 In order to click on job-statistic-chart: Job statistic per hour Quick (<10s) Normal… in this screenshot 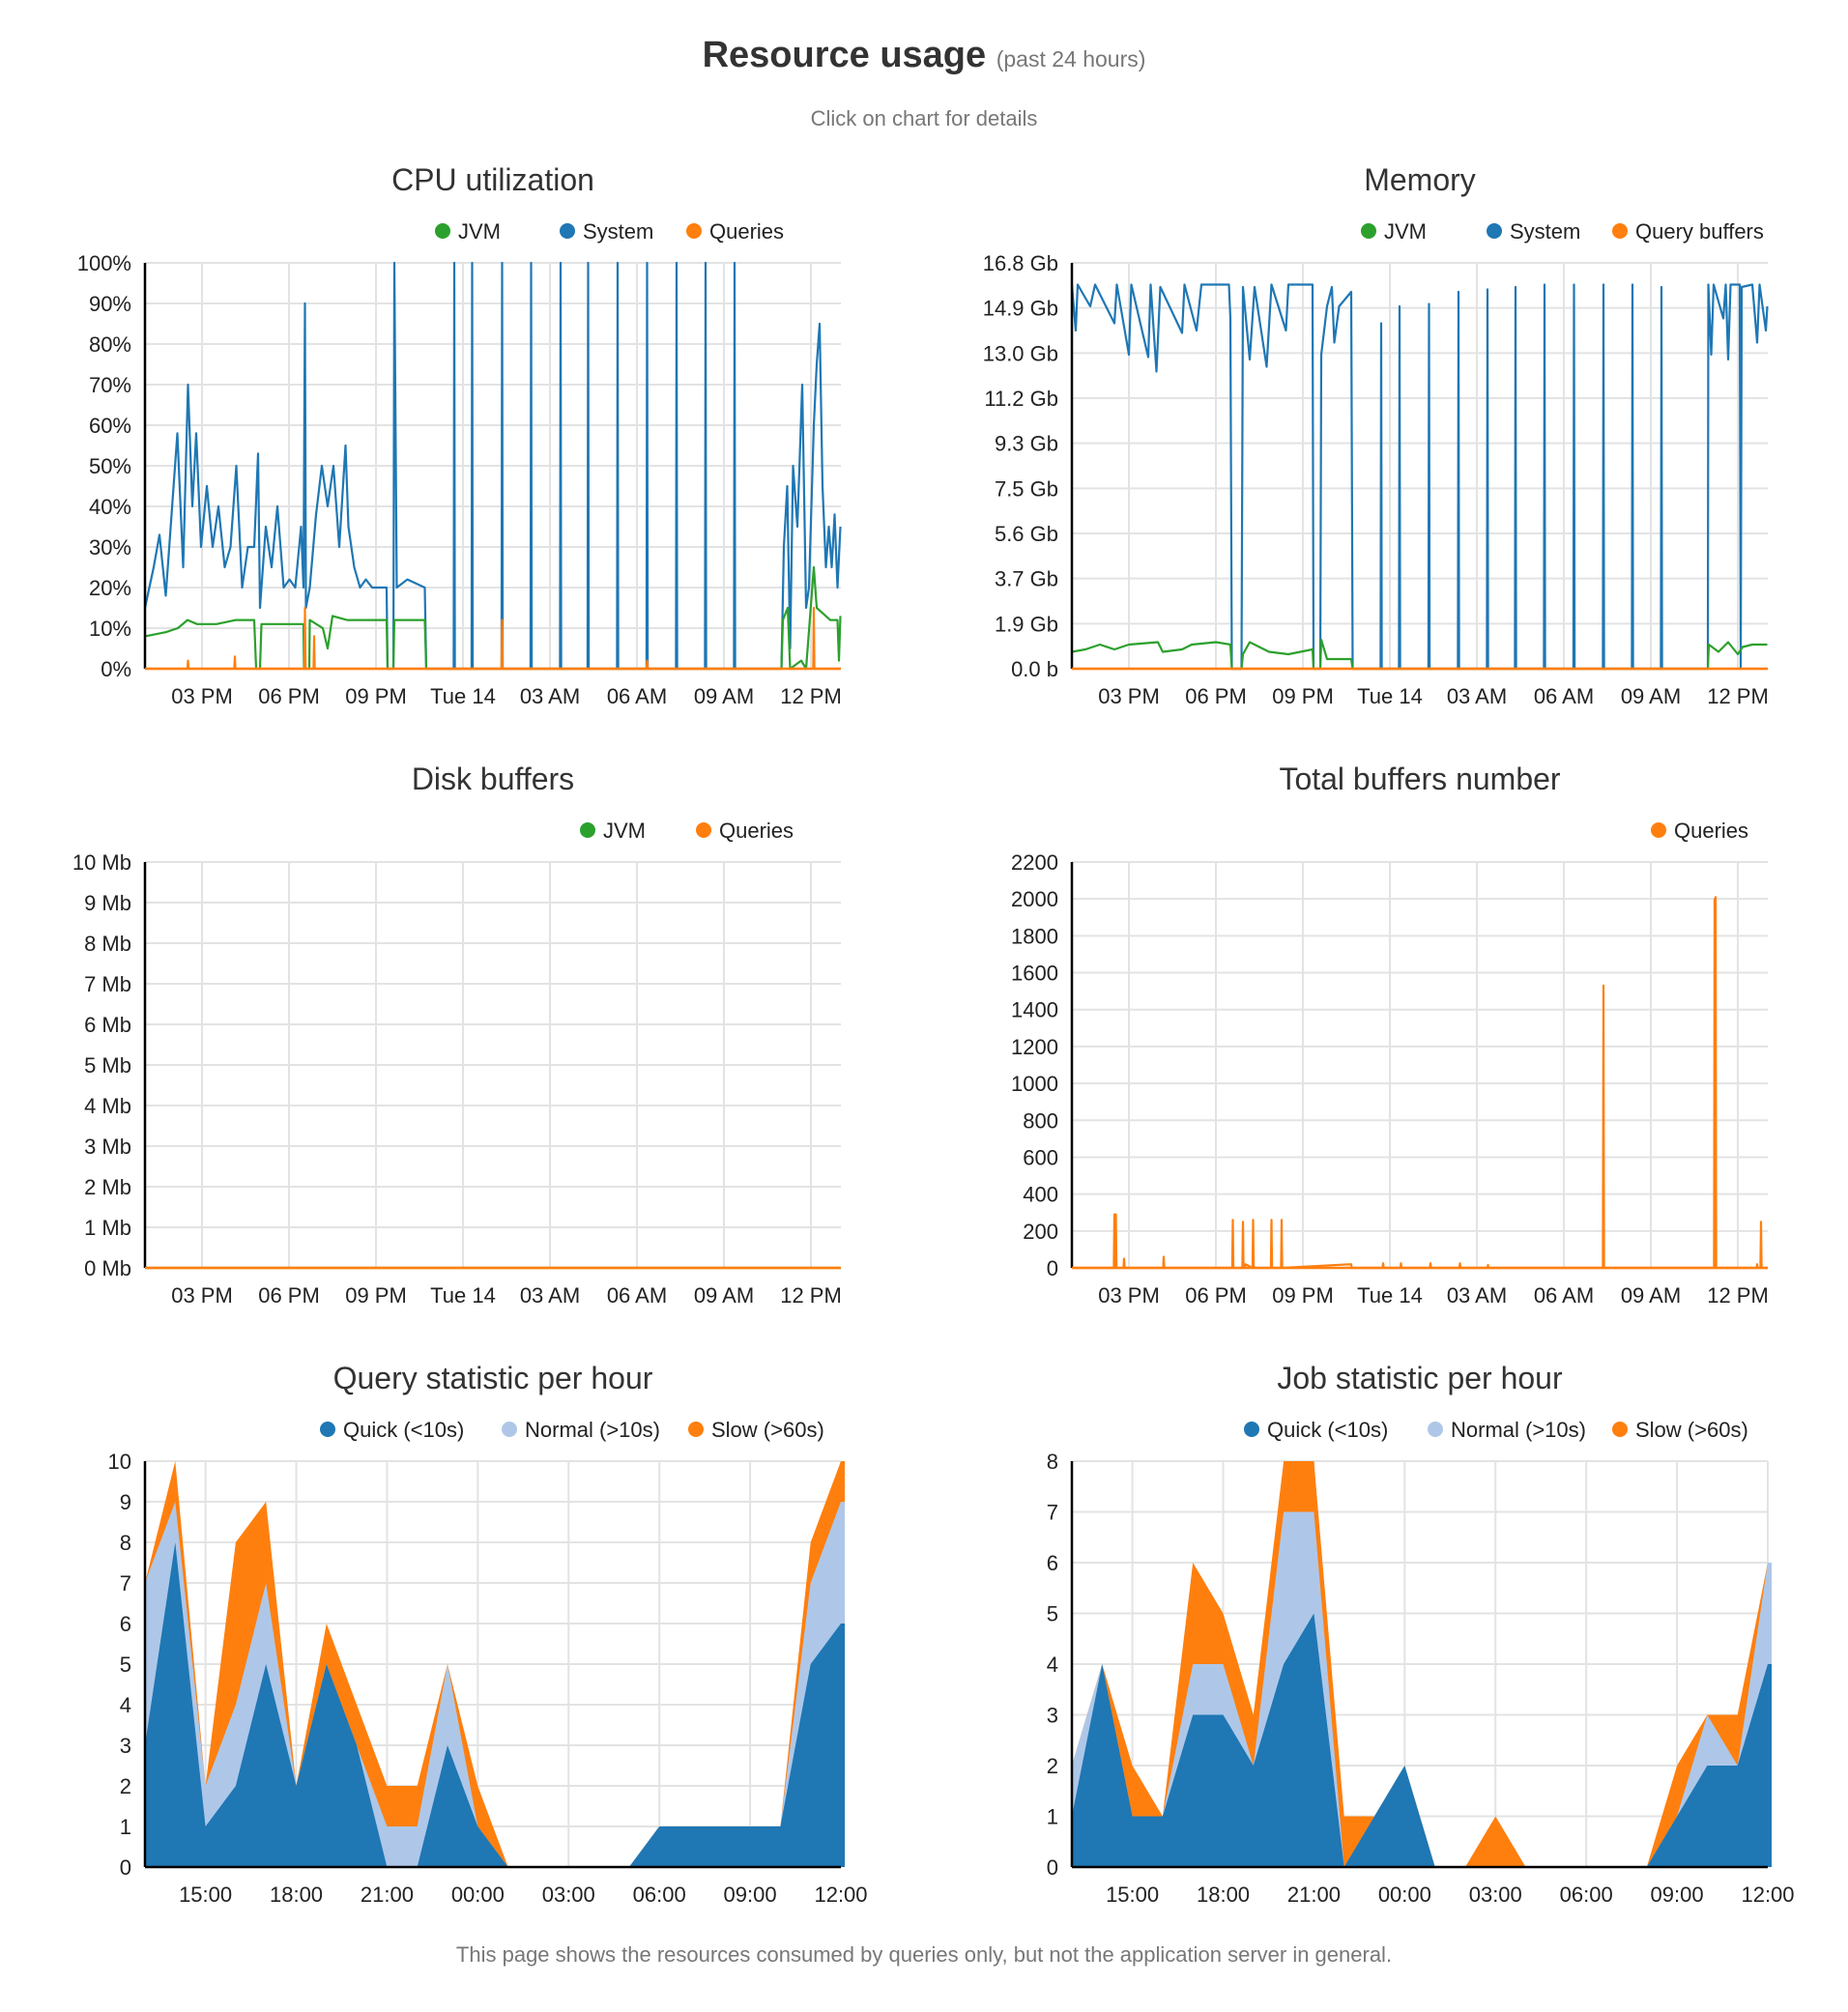, I will do `click(1421, 1634)`.